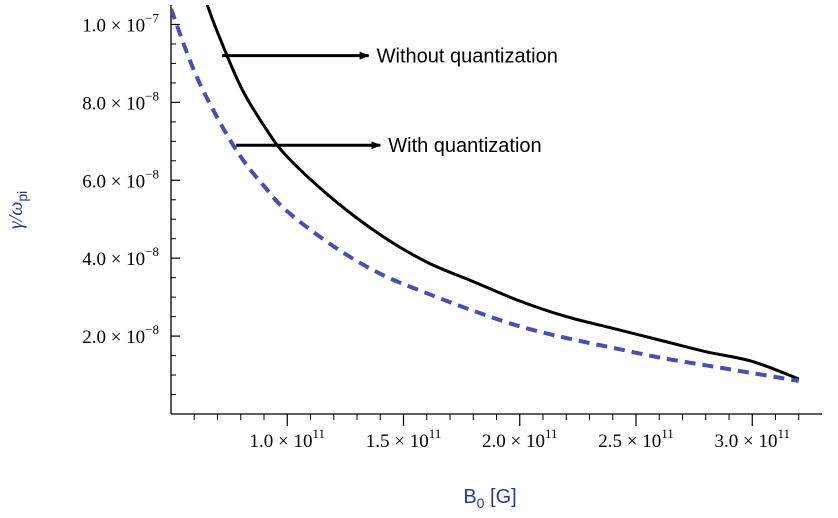 Image resolution: width=838 pixels, height=518 pixels. Describe the element at coordinates (520, 439) in the screenshot. I see `x-tick-label: 2.0 × 10¹¹` at that location.